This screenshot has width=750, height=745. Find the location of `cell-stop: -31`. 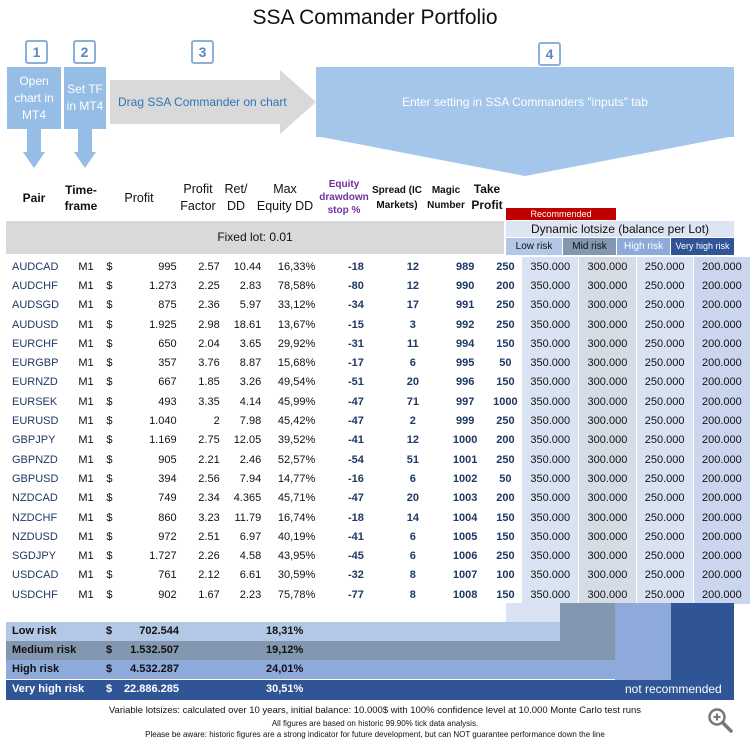

cell-stop: -31 is located at coordinates (356, 343).